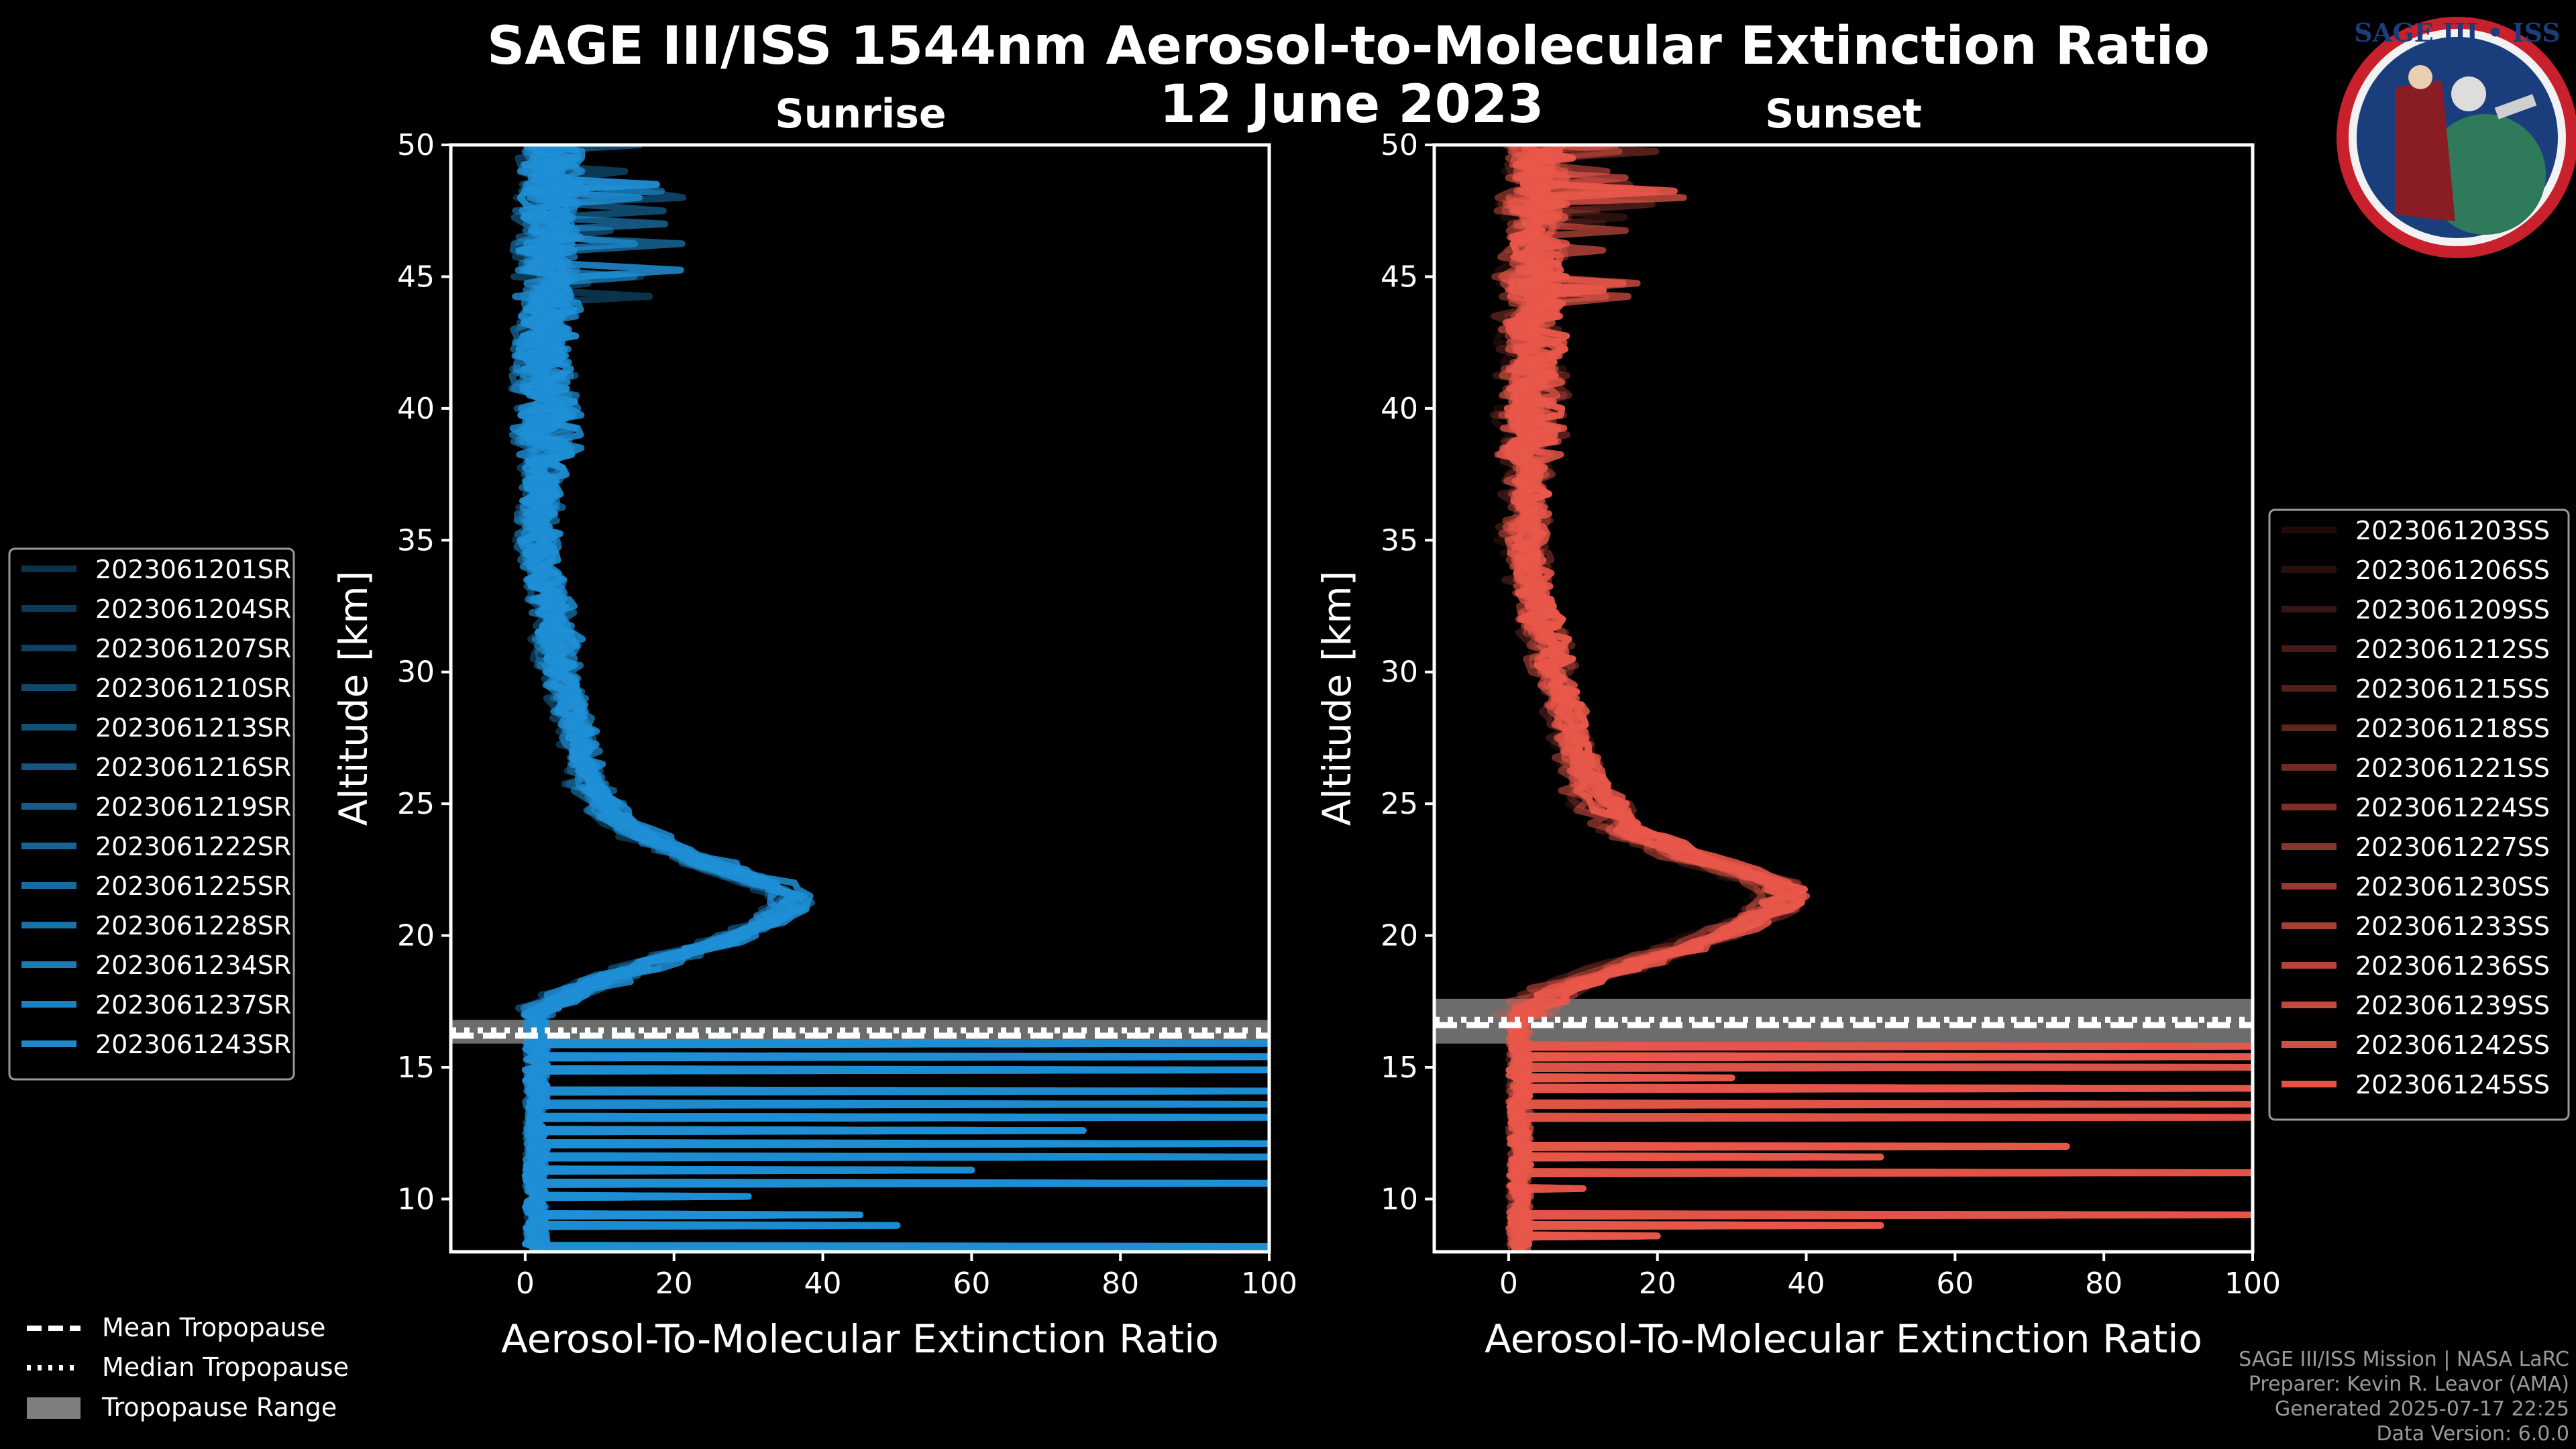  Describe the element at coordinates (193, 688) in the screenshot. I see `legend-label: 2023061210SR` at that location.